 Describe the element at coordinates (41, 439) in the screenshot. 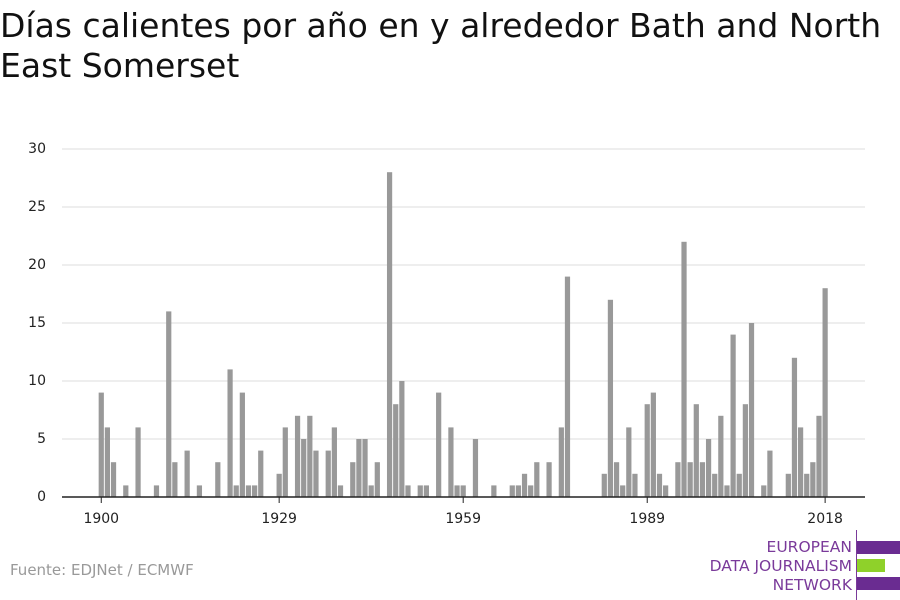

I see `y-tick-label: 5` at that location.